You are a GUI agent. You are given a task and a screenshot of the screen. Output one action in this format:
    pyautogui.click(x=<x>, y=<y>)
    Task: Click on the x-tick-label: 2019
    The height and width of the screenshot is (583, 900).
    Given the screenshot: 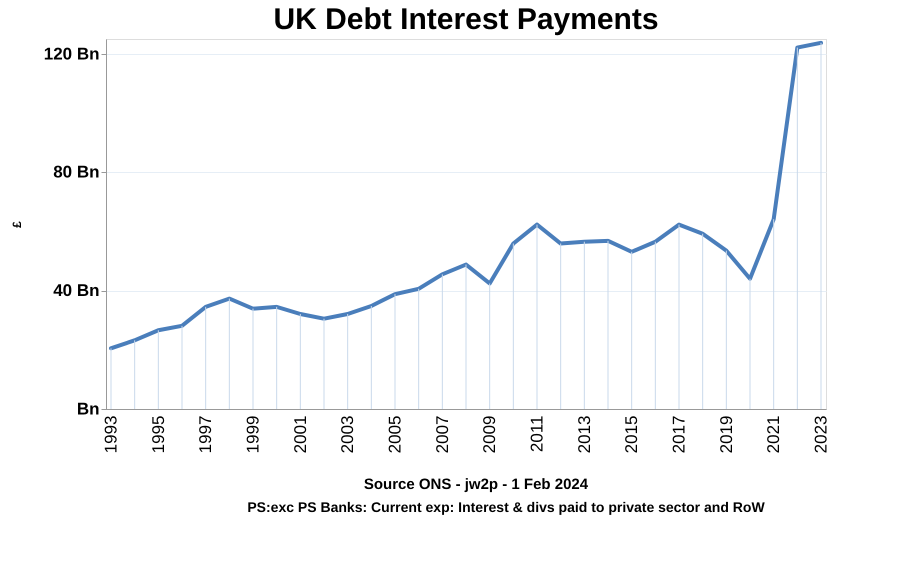 What is the action you would take?
    pyautogui.click(x=726, y=435)
    